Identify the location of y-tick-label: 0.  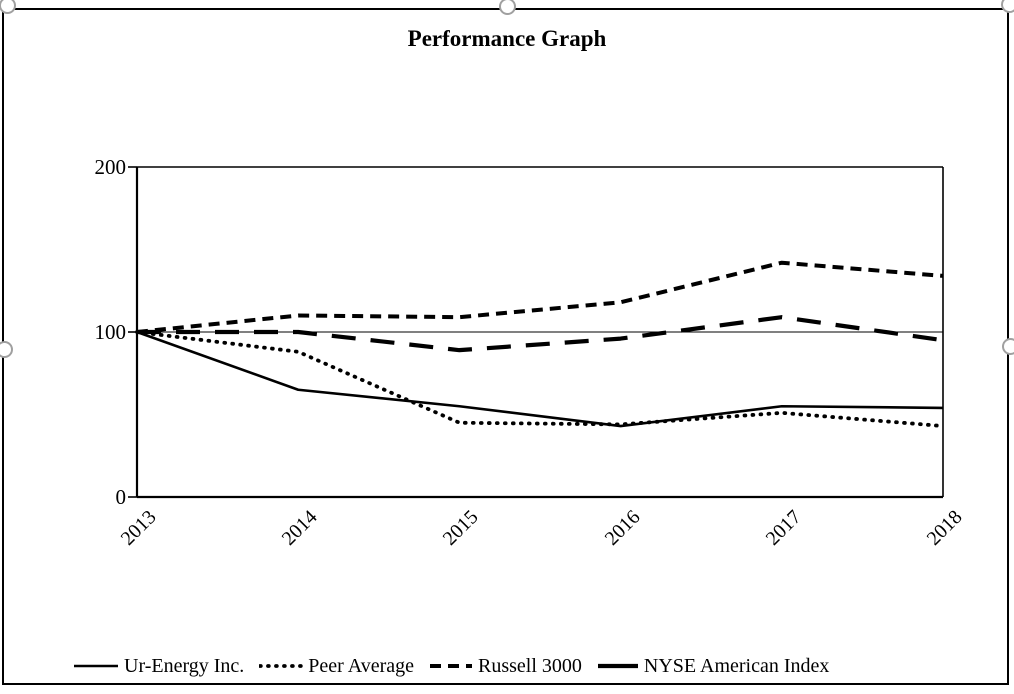
(121, 497).